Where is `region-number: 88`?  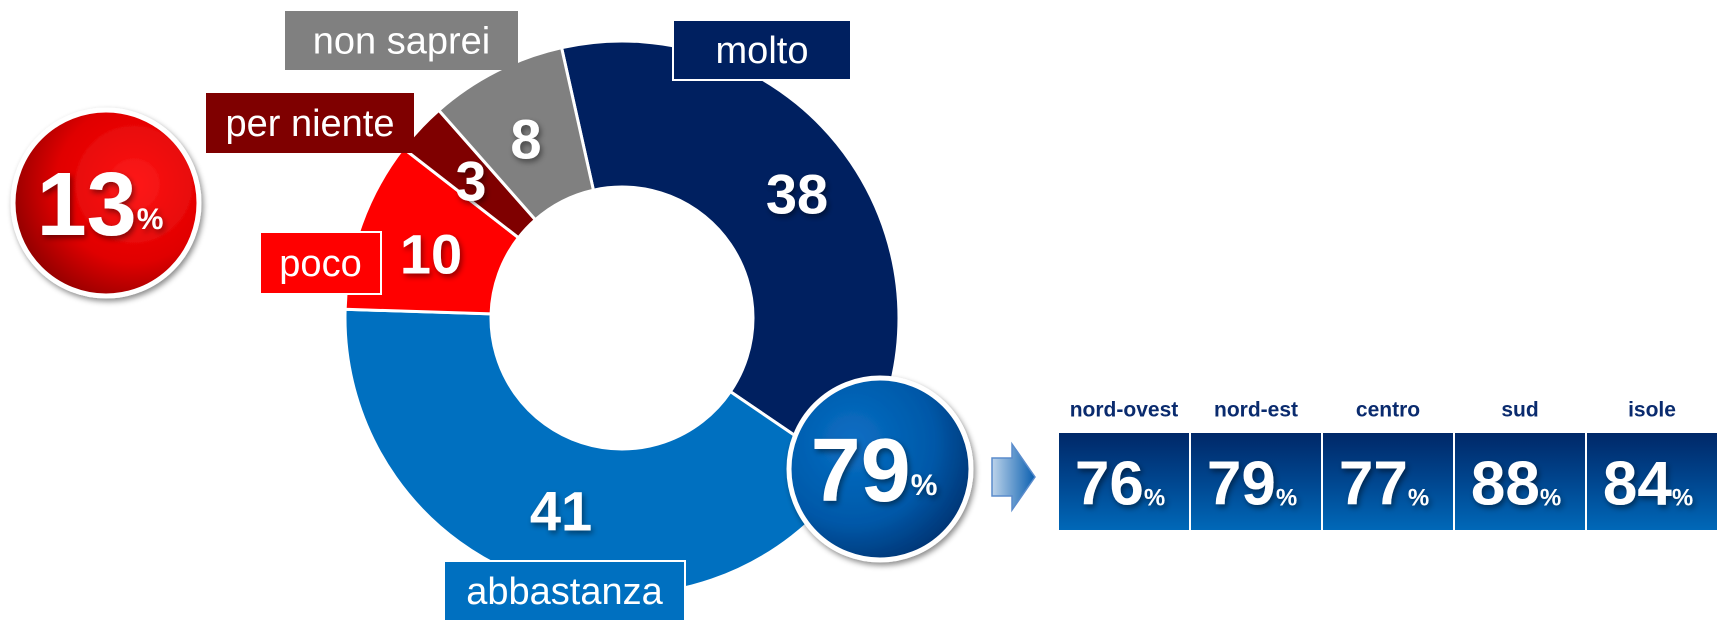
region-number: 88 is located at coordinates (1505, 483).